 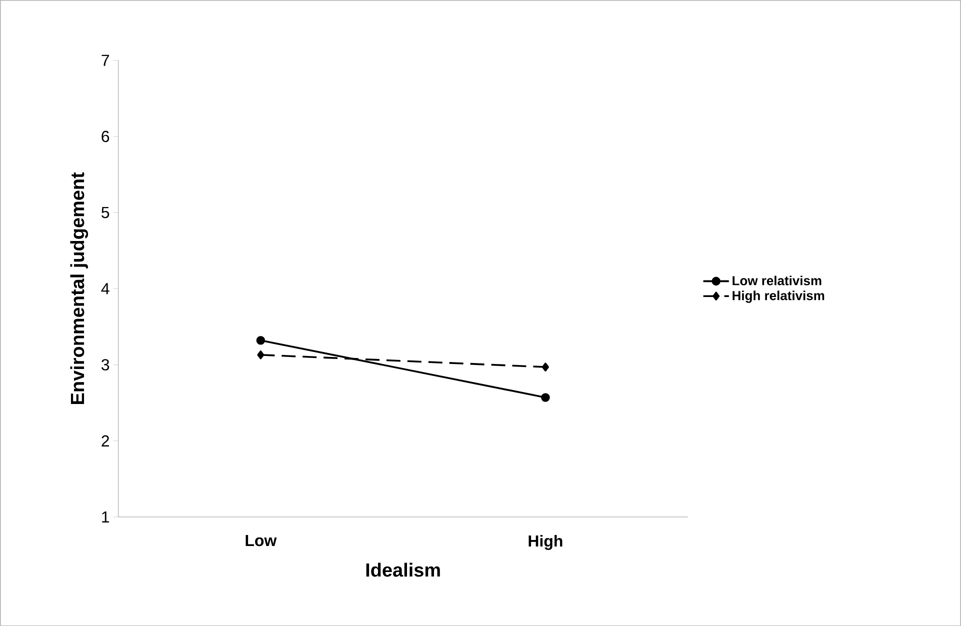 What do you see at coordinates (105, 60) in the screenshot?
I see `y-tick-label: 7` at bounding box center [105, 60].